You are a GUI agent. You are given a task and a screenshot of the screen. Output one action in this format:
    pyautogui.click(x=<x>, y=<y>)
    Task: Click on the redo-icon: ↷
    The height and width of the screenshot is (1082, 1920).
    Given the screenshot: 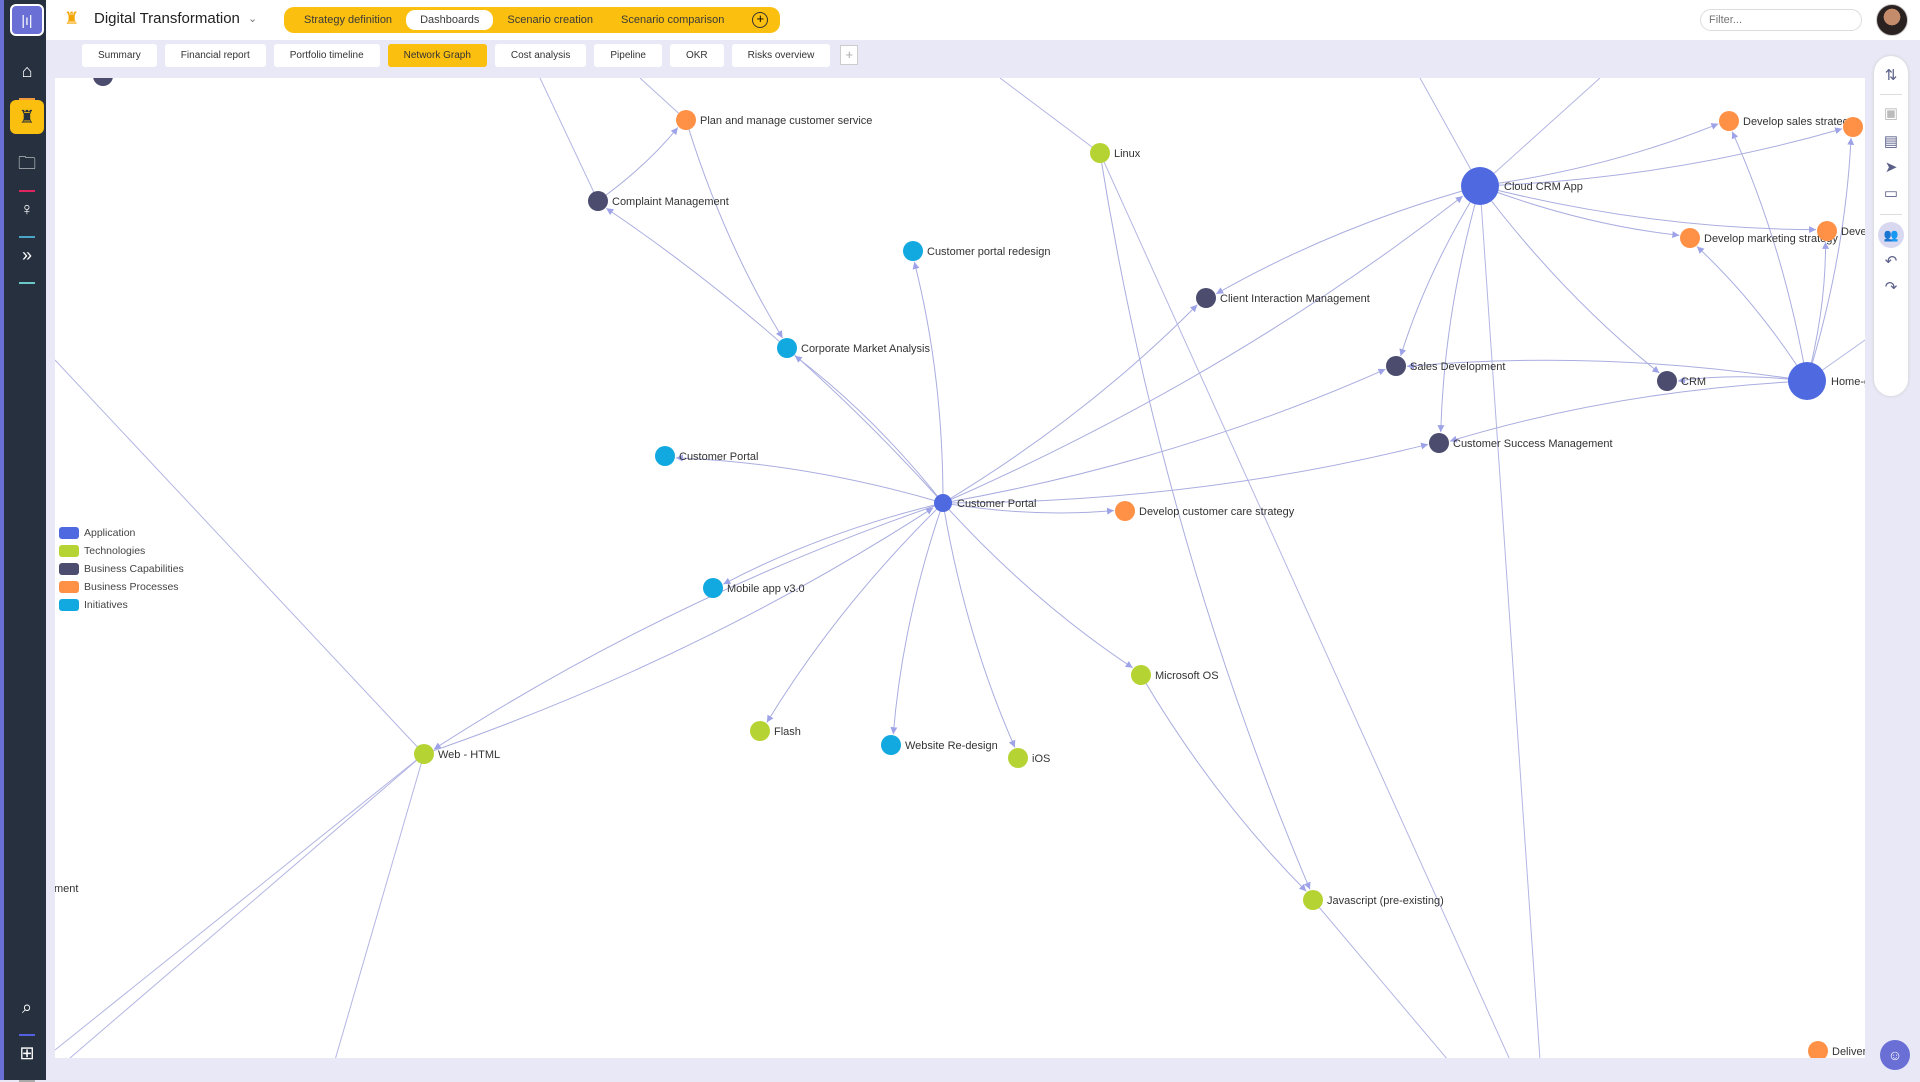 What is the action you would take?
    pyautogui.click(x=1891, y=287)
    